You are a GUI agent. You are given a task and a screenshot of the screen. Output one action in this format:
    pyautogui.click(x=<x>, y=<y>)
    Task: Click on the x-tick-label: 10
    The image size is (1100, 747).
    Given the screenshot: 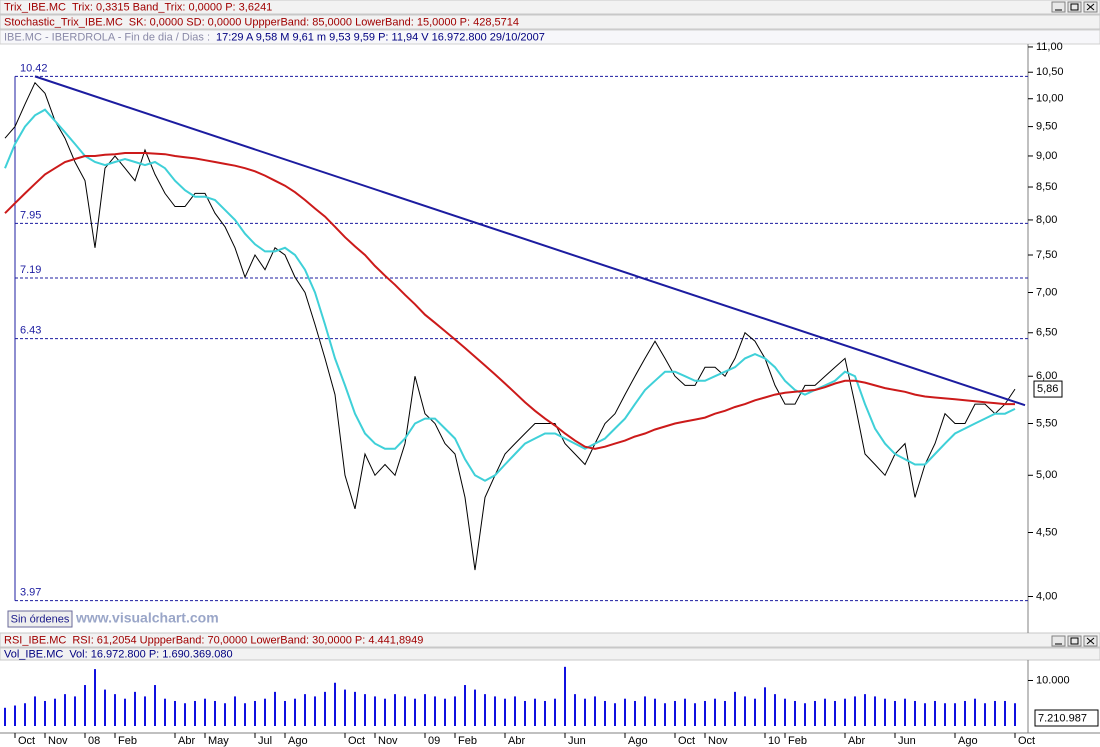 What is the action you would take?
    pyautogui.click(x=774, y=741)
    